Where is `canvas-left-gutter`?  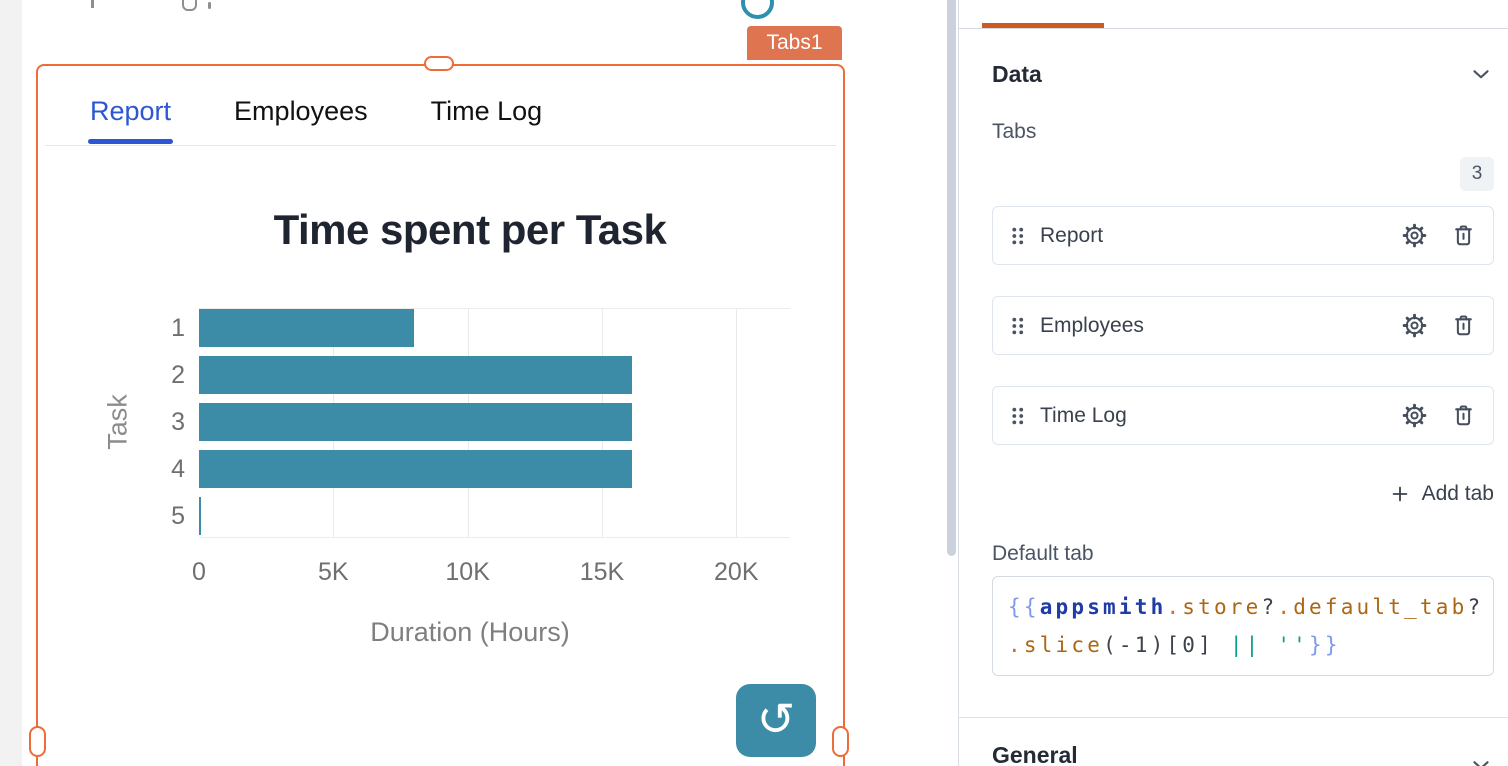
canvas-left-gutter is located at coordinates (11, 383).